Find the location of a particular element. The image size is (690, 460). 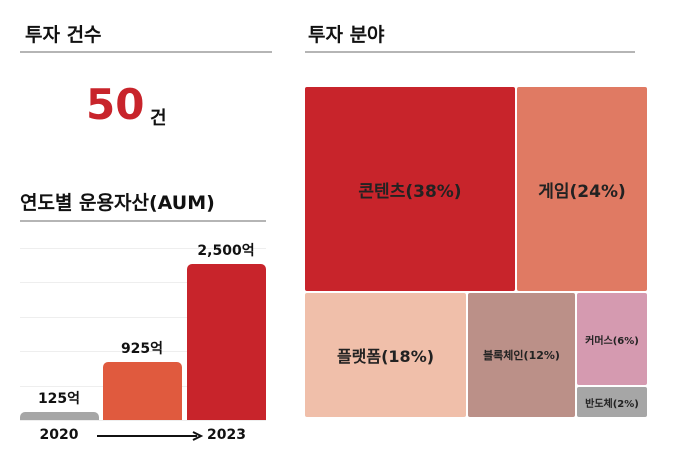

treemap-cell: 반도체(2%) is located at coordinates (612, 402).